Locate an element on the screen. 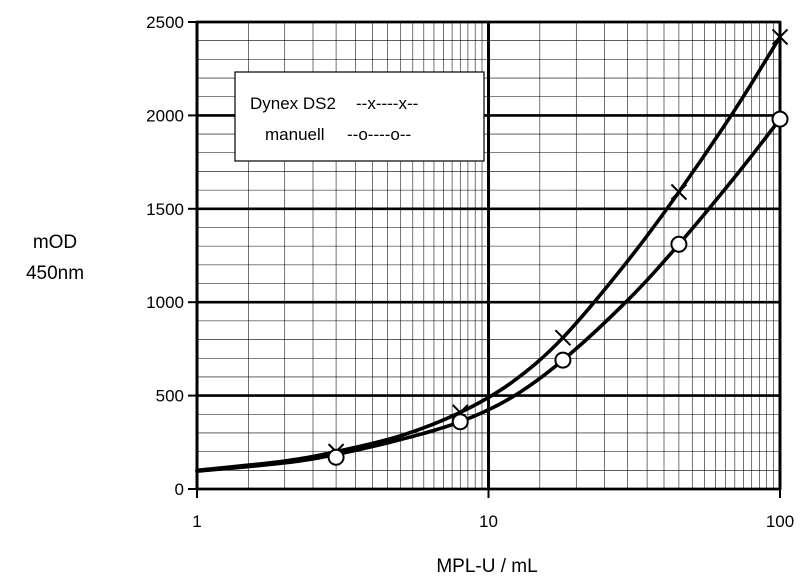  y-tick-label: 0 is located at coordinates (179, 489).